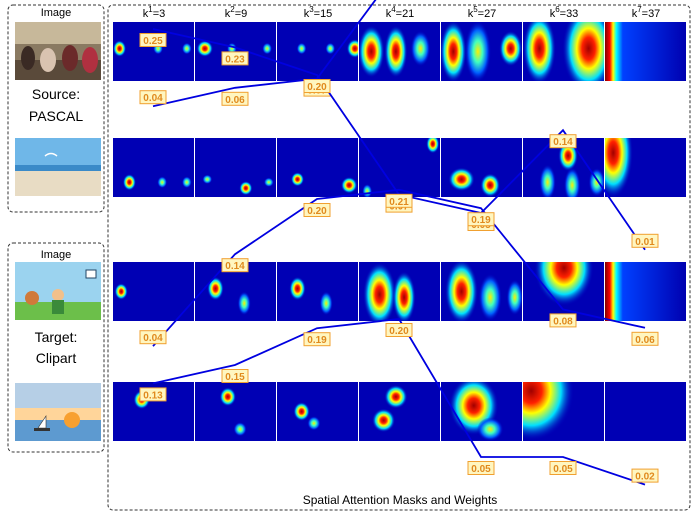  Describe the element at coordinates (153, 395) in the screenshot. I see `weight-label: 0.13` at that location.